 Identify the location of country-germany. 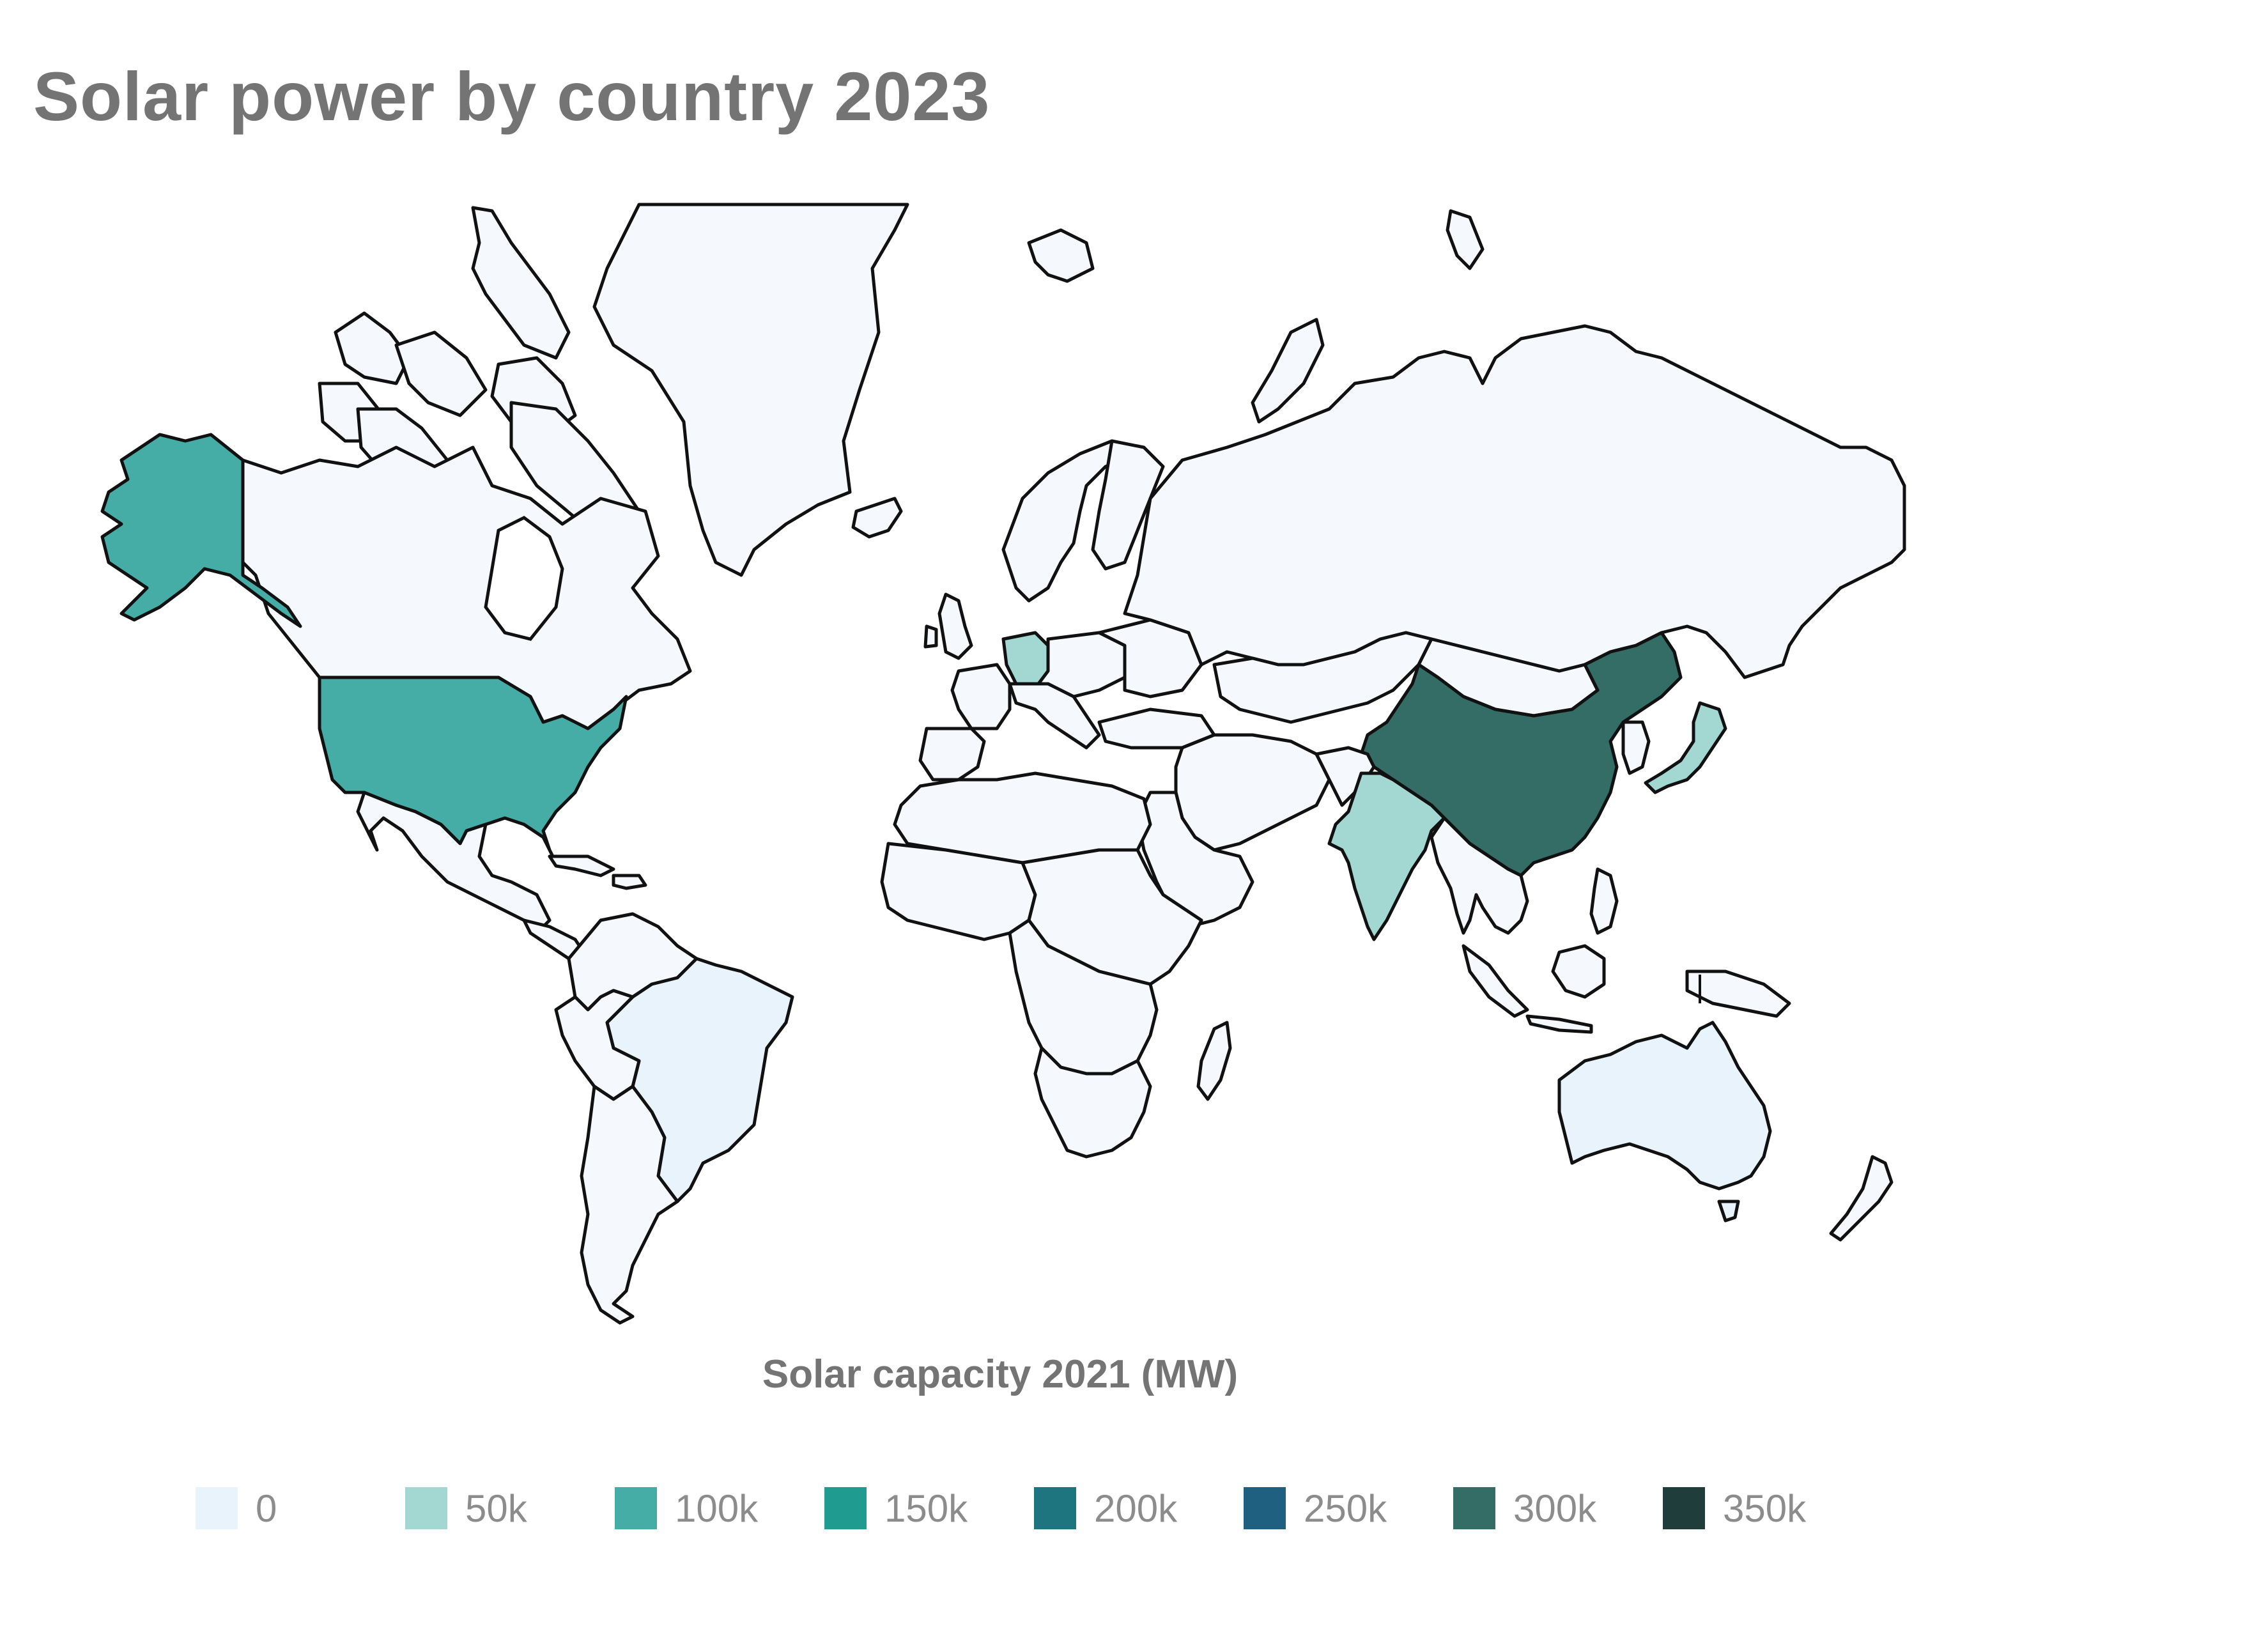
(1025, 658).